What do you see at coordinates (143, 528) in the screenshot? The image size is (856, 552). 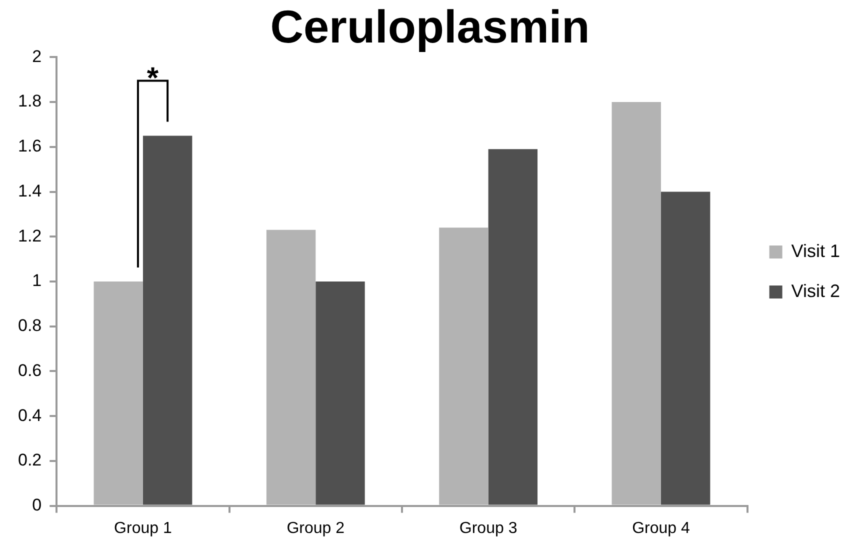 I see `x-tick-label: Group 1` at bounding box center [143, 528].